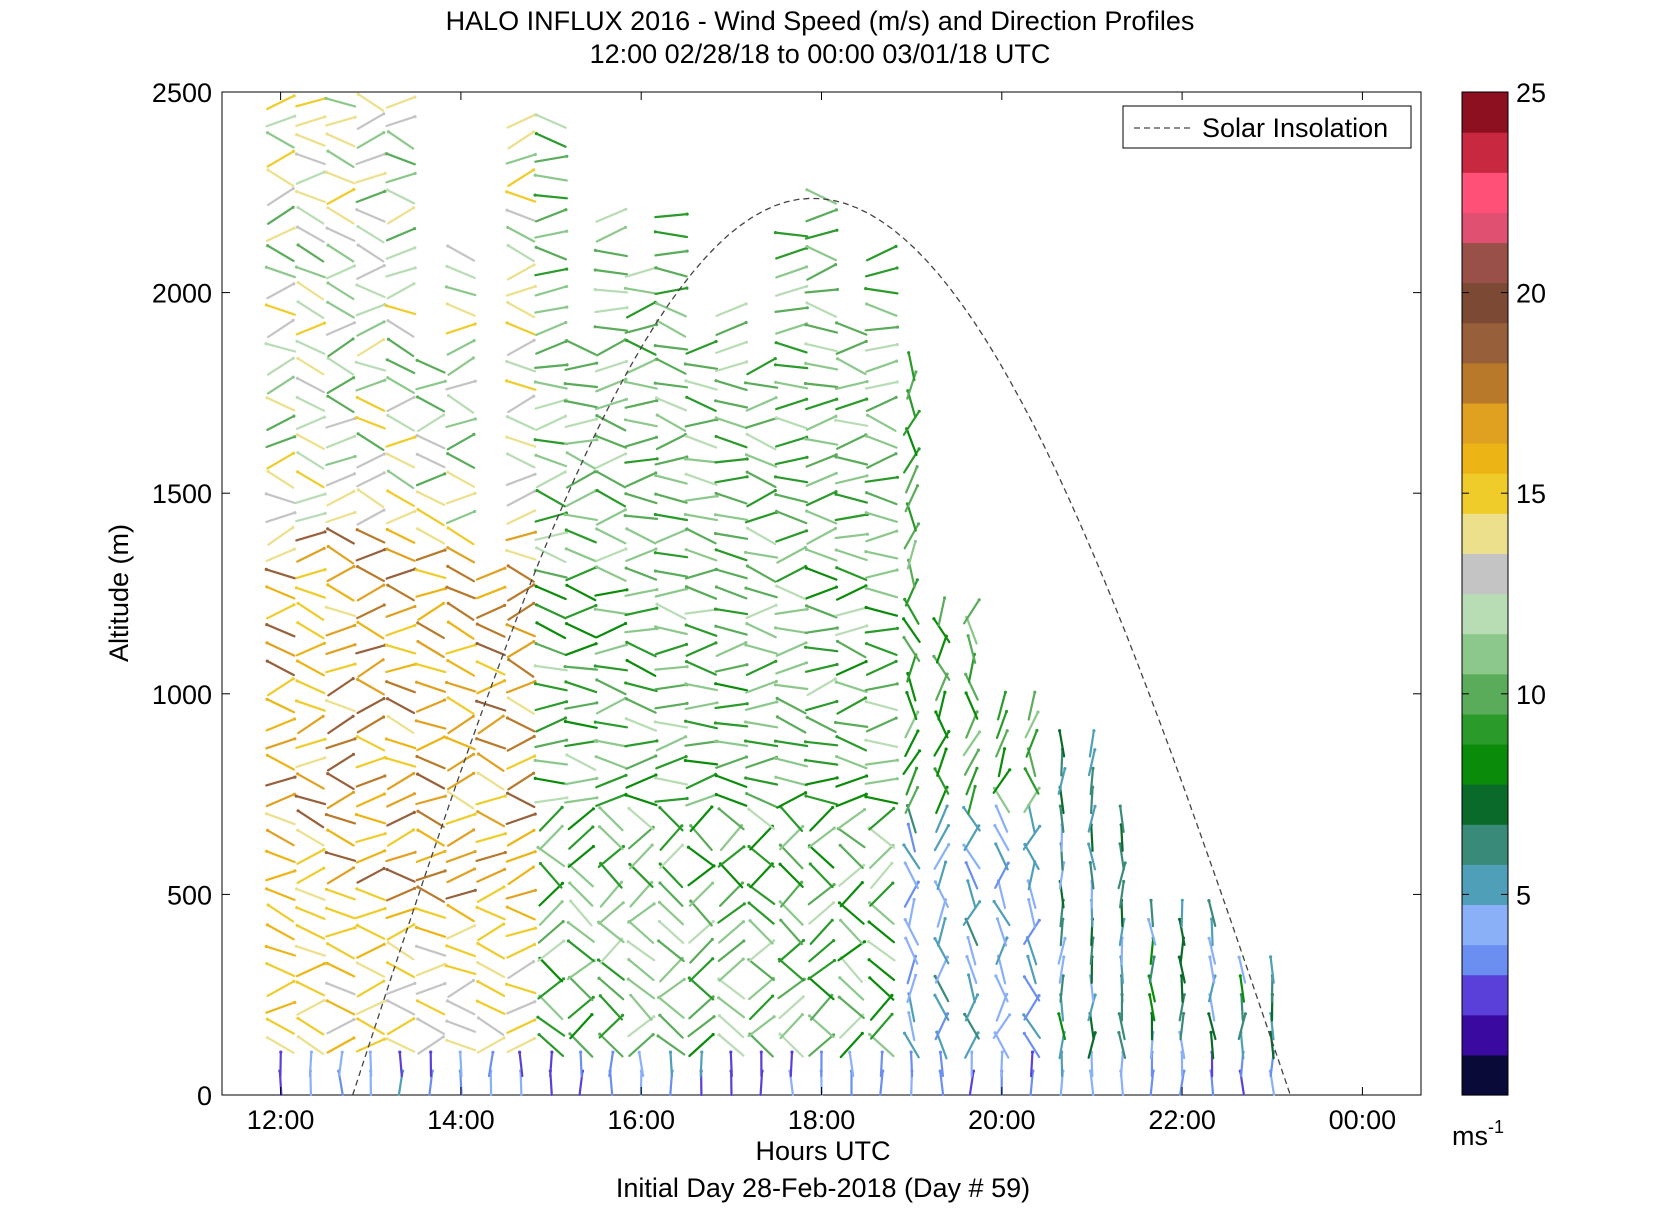  What do you see at coordinates (1485, 593) in the screenshot?
I see `colorbar-frame` at bounding box center [1485, 593].